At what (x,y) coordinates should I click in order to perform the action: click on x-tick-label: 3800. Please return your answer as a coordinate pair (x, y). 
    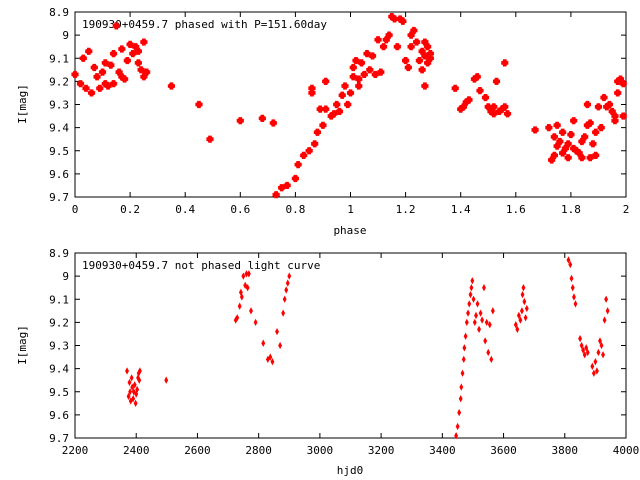
    Looking at the image, I should click on (565, 450).